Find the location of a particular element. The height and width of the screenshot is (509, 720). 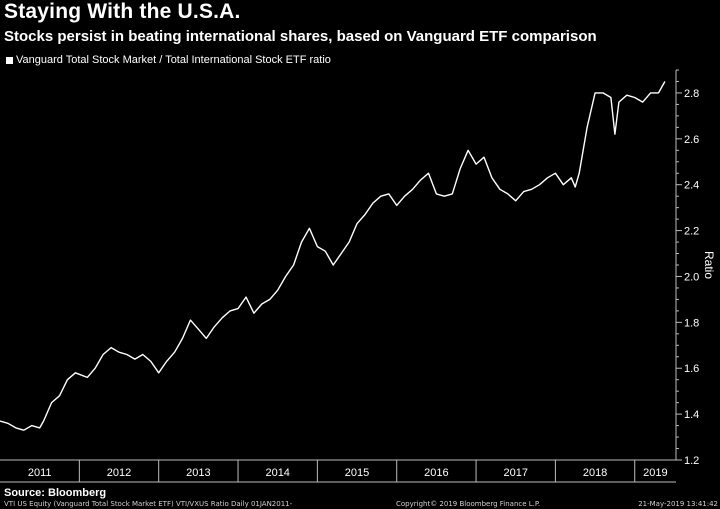

x-tick-label: 2015 is located at coordinates (357, 473).